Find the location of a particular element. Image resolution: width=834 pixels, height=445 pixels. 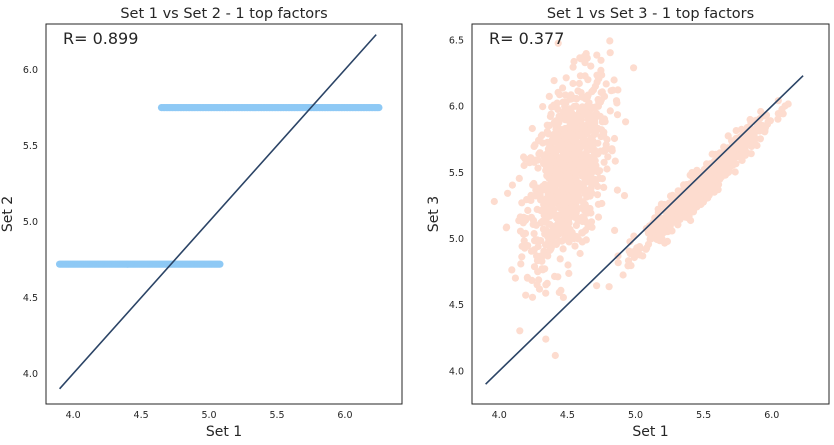

y-tick-label: 6.5 is located at coordinates (456, 40).